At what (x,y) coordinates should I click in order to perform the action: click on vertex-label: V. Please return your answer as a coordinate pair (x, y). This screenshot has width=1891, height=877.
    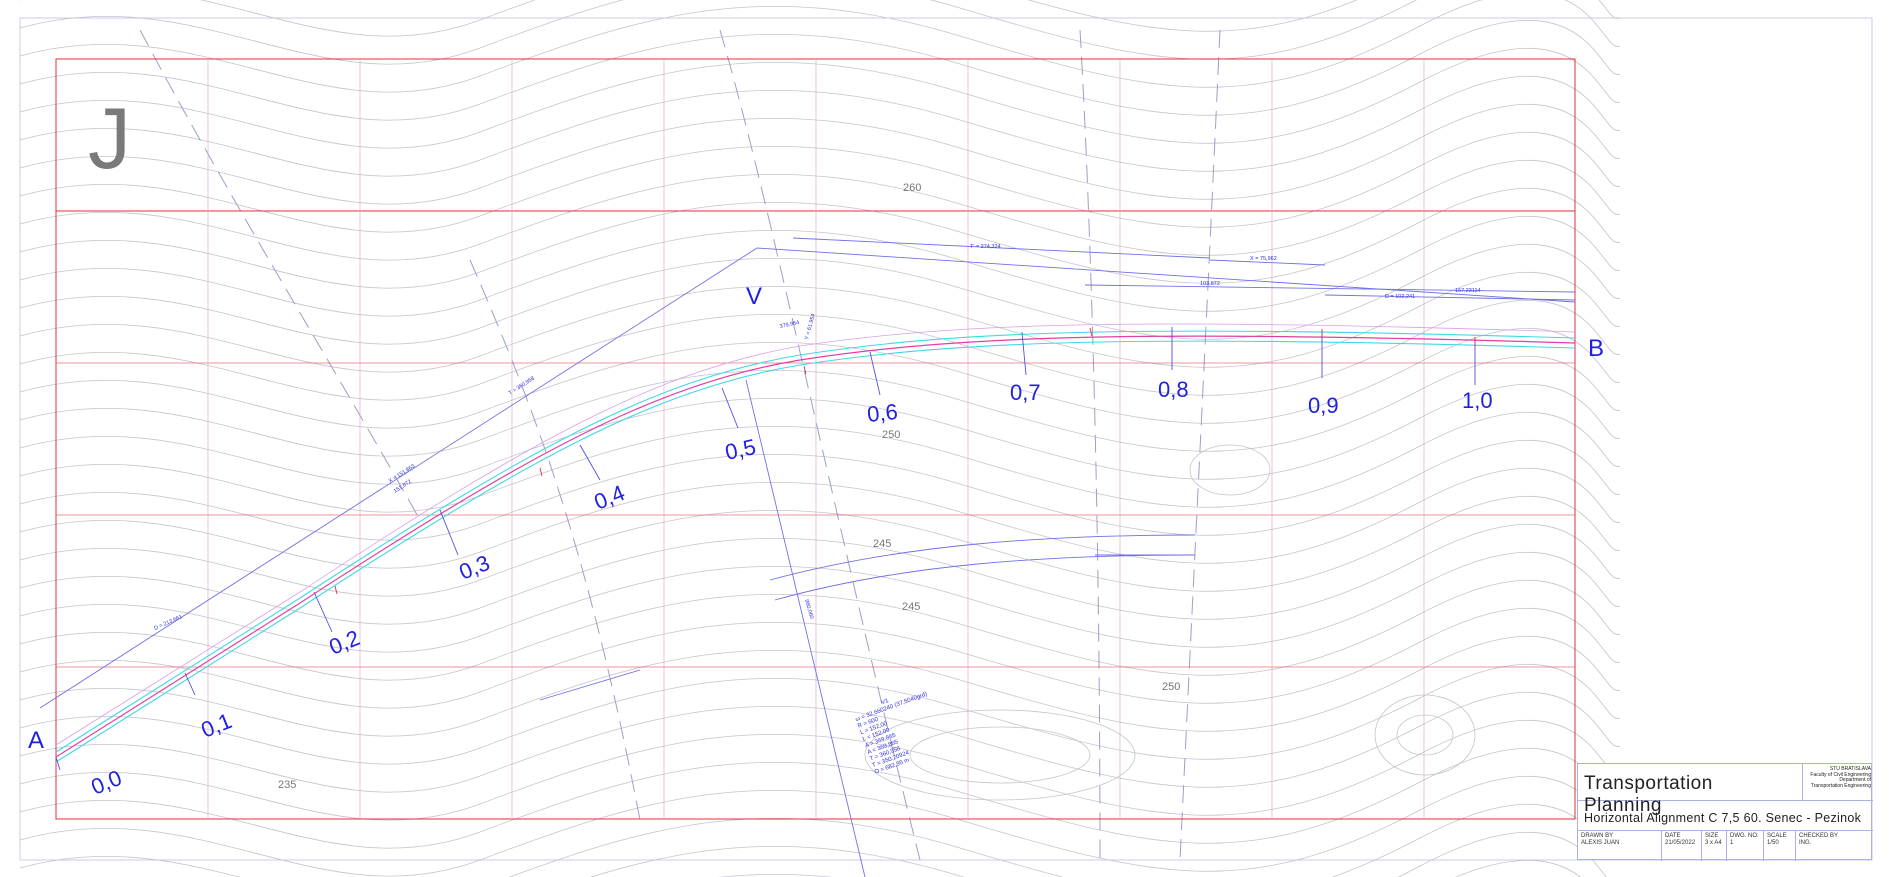
    Looking at the image, I should click on (754, 296).